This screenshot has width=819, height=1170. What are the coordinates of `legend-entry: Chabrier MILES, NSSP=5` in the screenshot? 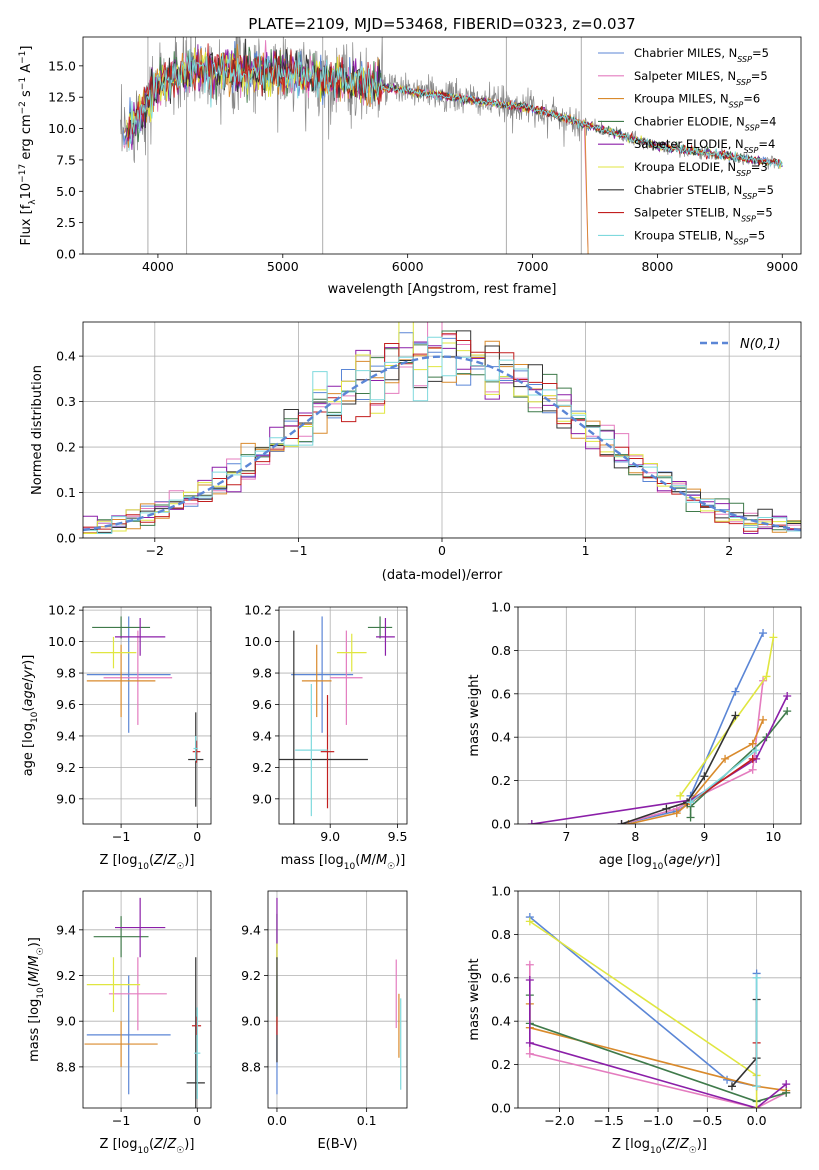 It's located at (701, 55).